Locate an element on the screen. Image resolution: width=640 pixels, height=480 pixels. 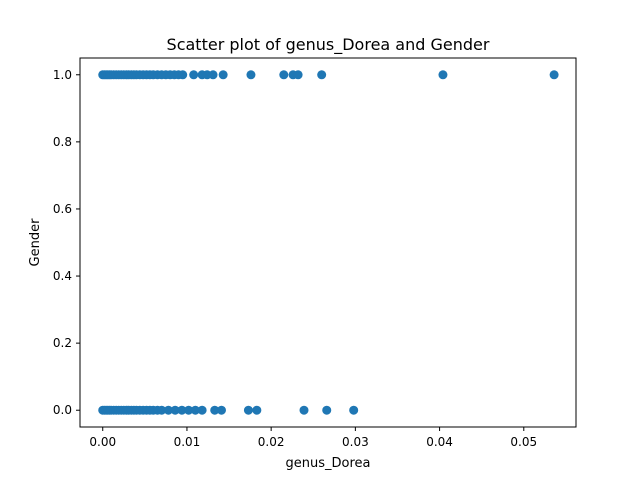
y-tick-label-0: 0.0 is located at coordinates (62, 410).